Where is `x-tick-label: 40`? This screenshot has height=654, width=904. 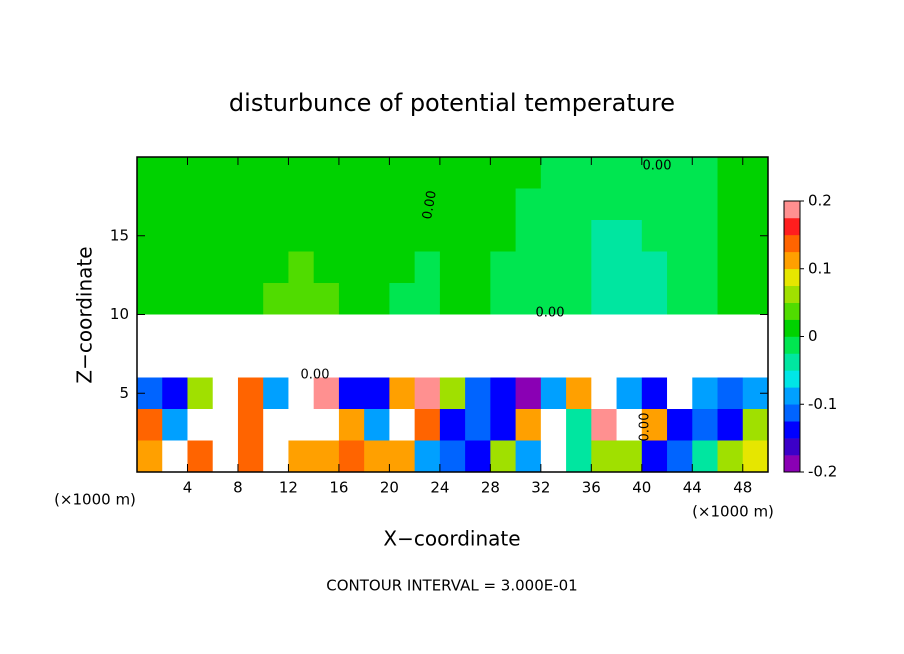 x-tick-label: 40 is located at coordinates (641, 488).